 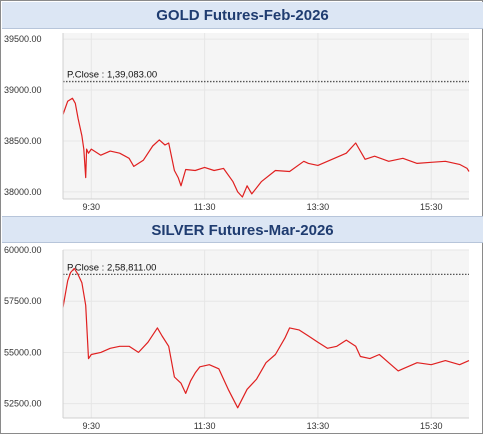 I want to click on gold-y-tick-label: 39000.00, so click(x=23, y=90).